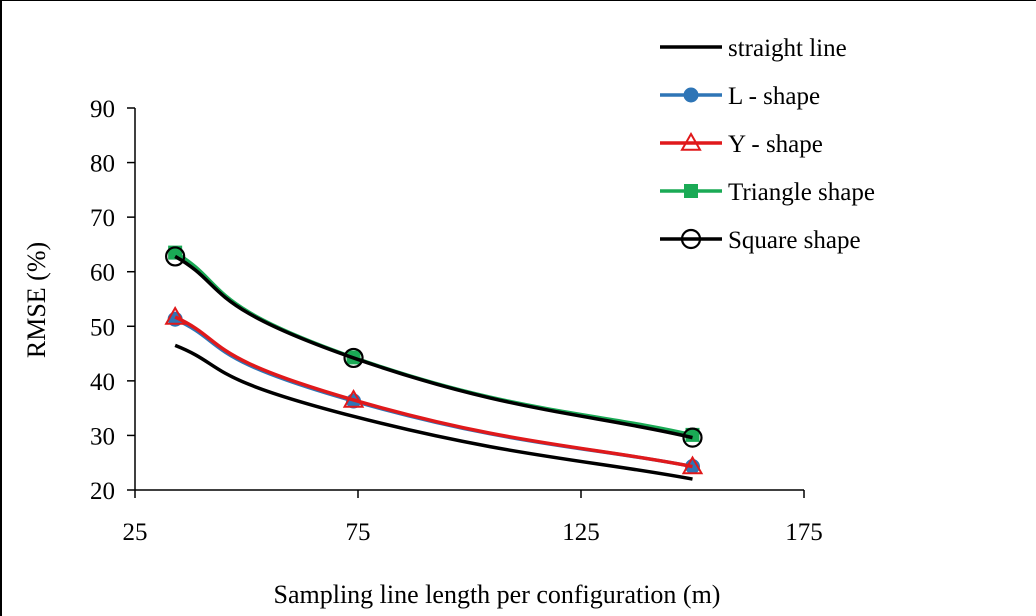  Describe the element at coordinates (473, 518) in the screenshot. I see `x-ticks: 25 75 125 175` at that location.